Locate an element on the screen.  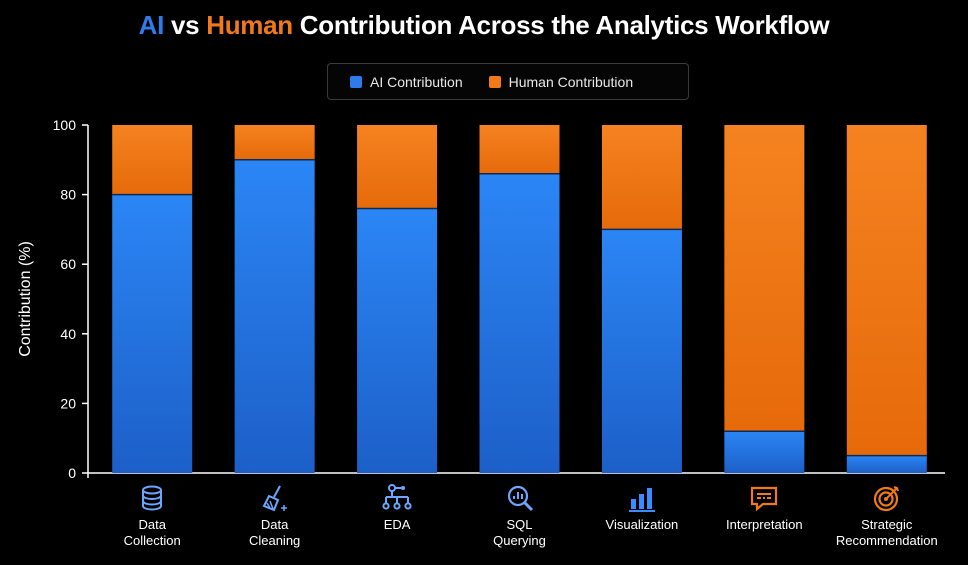
x-tick-label-line1: EDA is located at coordinates (397, 524).